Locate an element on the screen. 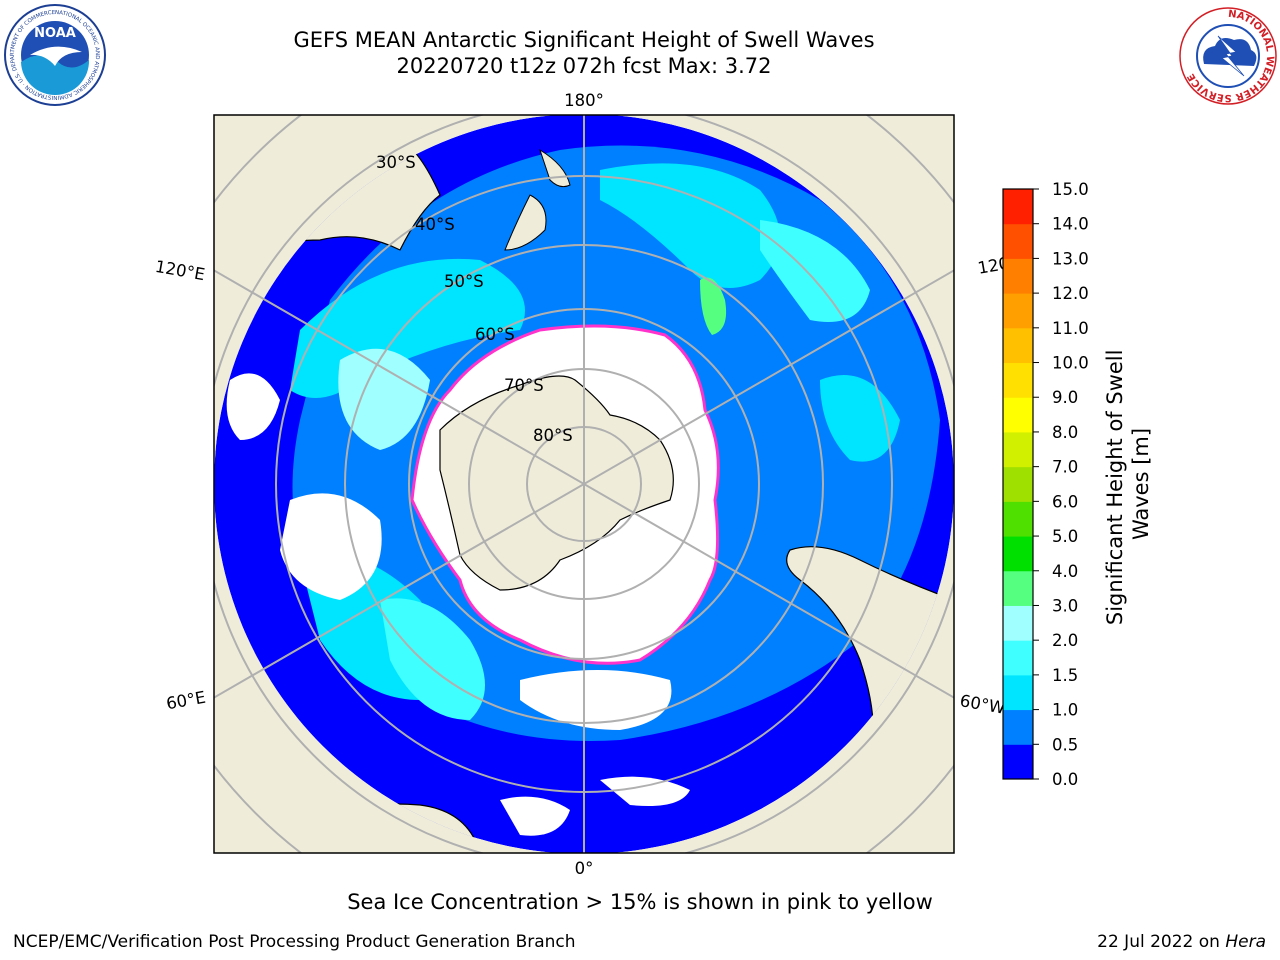  footer-date-text: 22 Jul 2022 on is located at coordinates (1161, 942).